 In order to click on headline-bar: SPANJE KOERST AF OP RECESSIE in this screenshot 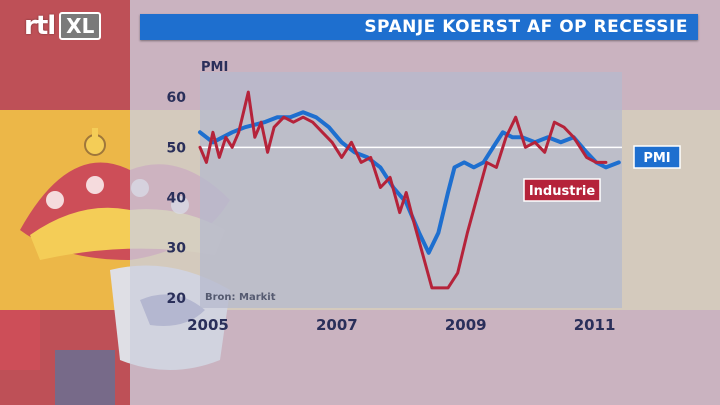, I will do `click(419, 27)`.